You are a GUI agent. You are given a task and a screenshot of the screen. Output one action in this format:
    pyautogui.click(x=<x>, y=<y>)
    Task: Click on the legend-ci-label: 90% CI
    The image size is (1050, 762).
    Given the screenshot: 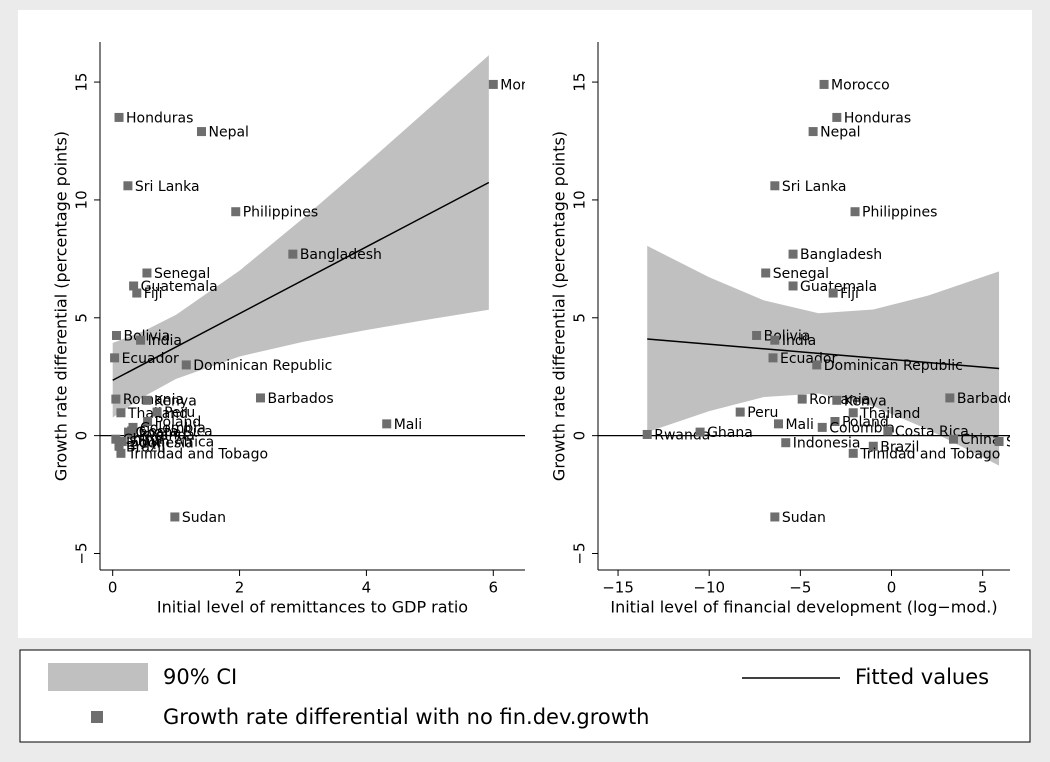 What is the action you would take?
    pyautogui.click(x=200, y=677)
    